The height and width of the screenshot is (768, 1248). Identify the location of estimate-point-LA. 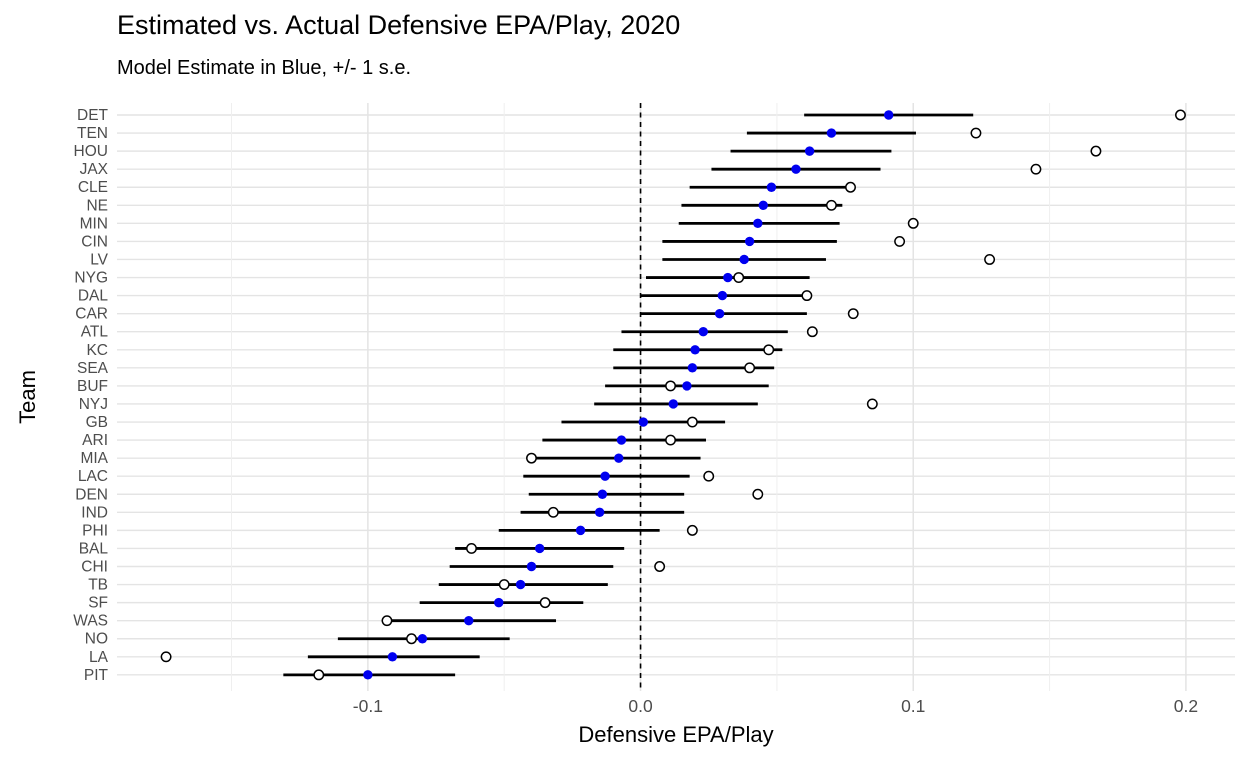
(392, 657).